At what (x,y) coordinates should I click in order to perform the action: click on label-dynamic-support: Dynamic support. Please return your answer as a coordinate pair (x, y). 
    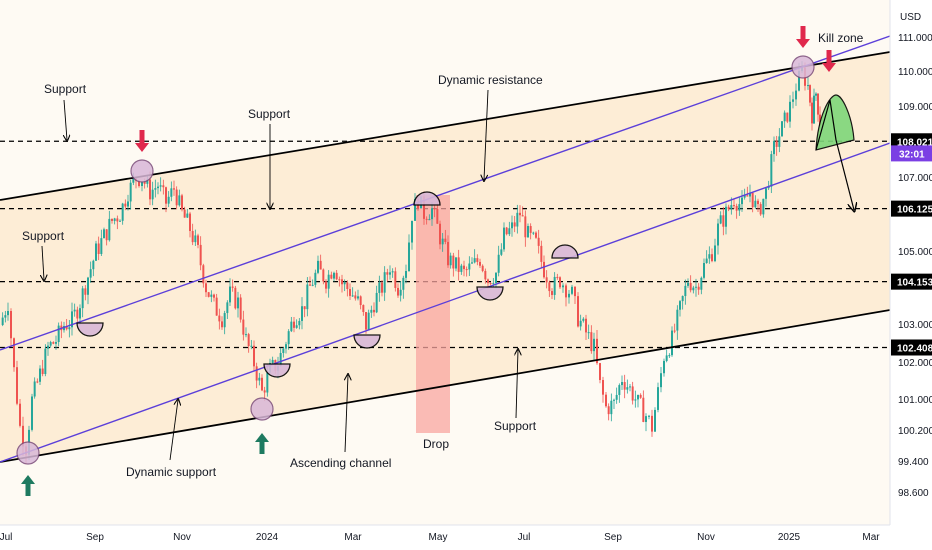
    Looking at the image, I should click on (171, 472).